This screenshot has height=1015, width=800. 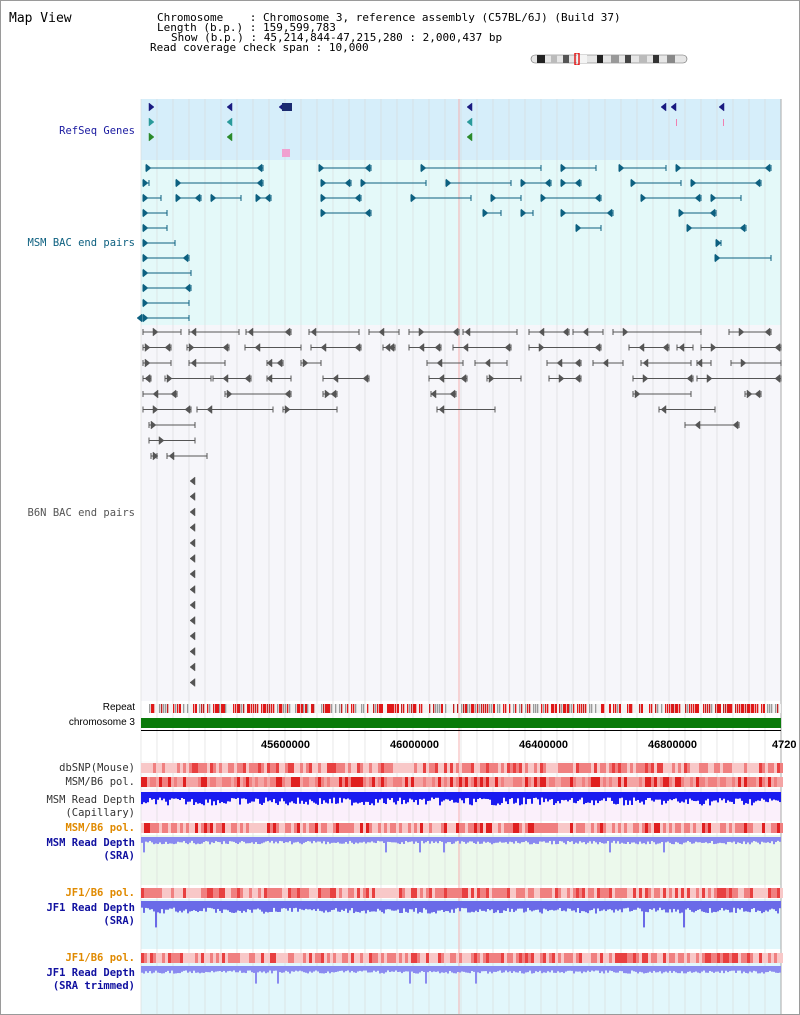 What do you see at coordinates (97, 768) in the screenshot?
I see `track-label-dbsnp: dbSNP(Mouse)` at bounding box center [97, 768].